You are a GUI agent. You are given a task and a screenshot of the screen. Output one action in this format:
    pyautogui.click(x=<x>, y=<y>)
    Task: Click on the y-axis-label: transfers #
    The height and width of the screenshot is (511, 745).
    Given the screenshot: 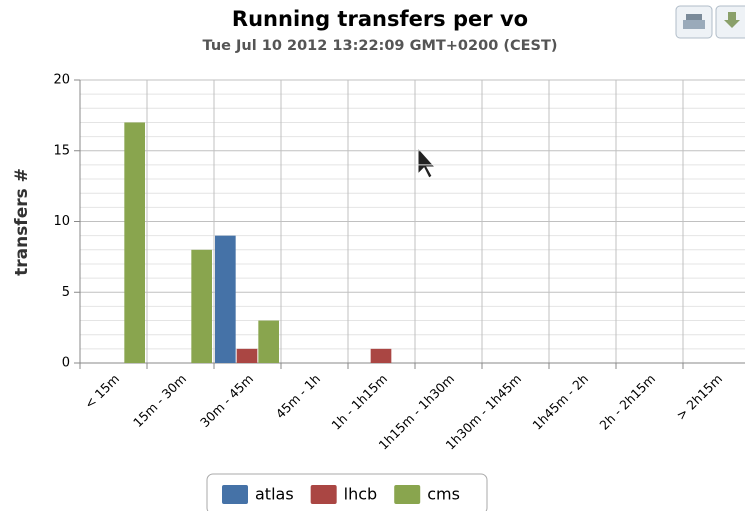 What is the action you would take?
    pyautogui.click(x=22, y=222)
    